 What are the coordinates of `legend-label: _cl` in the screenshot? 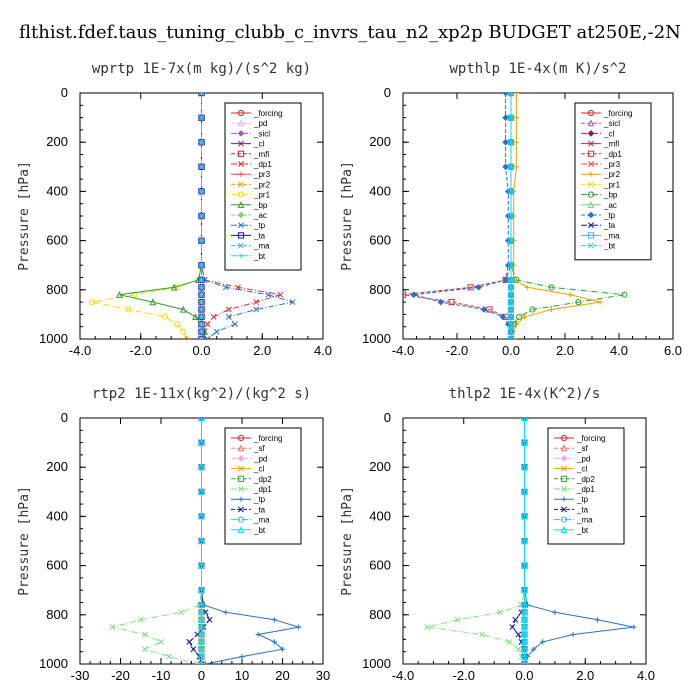 It's located at (258, 144).